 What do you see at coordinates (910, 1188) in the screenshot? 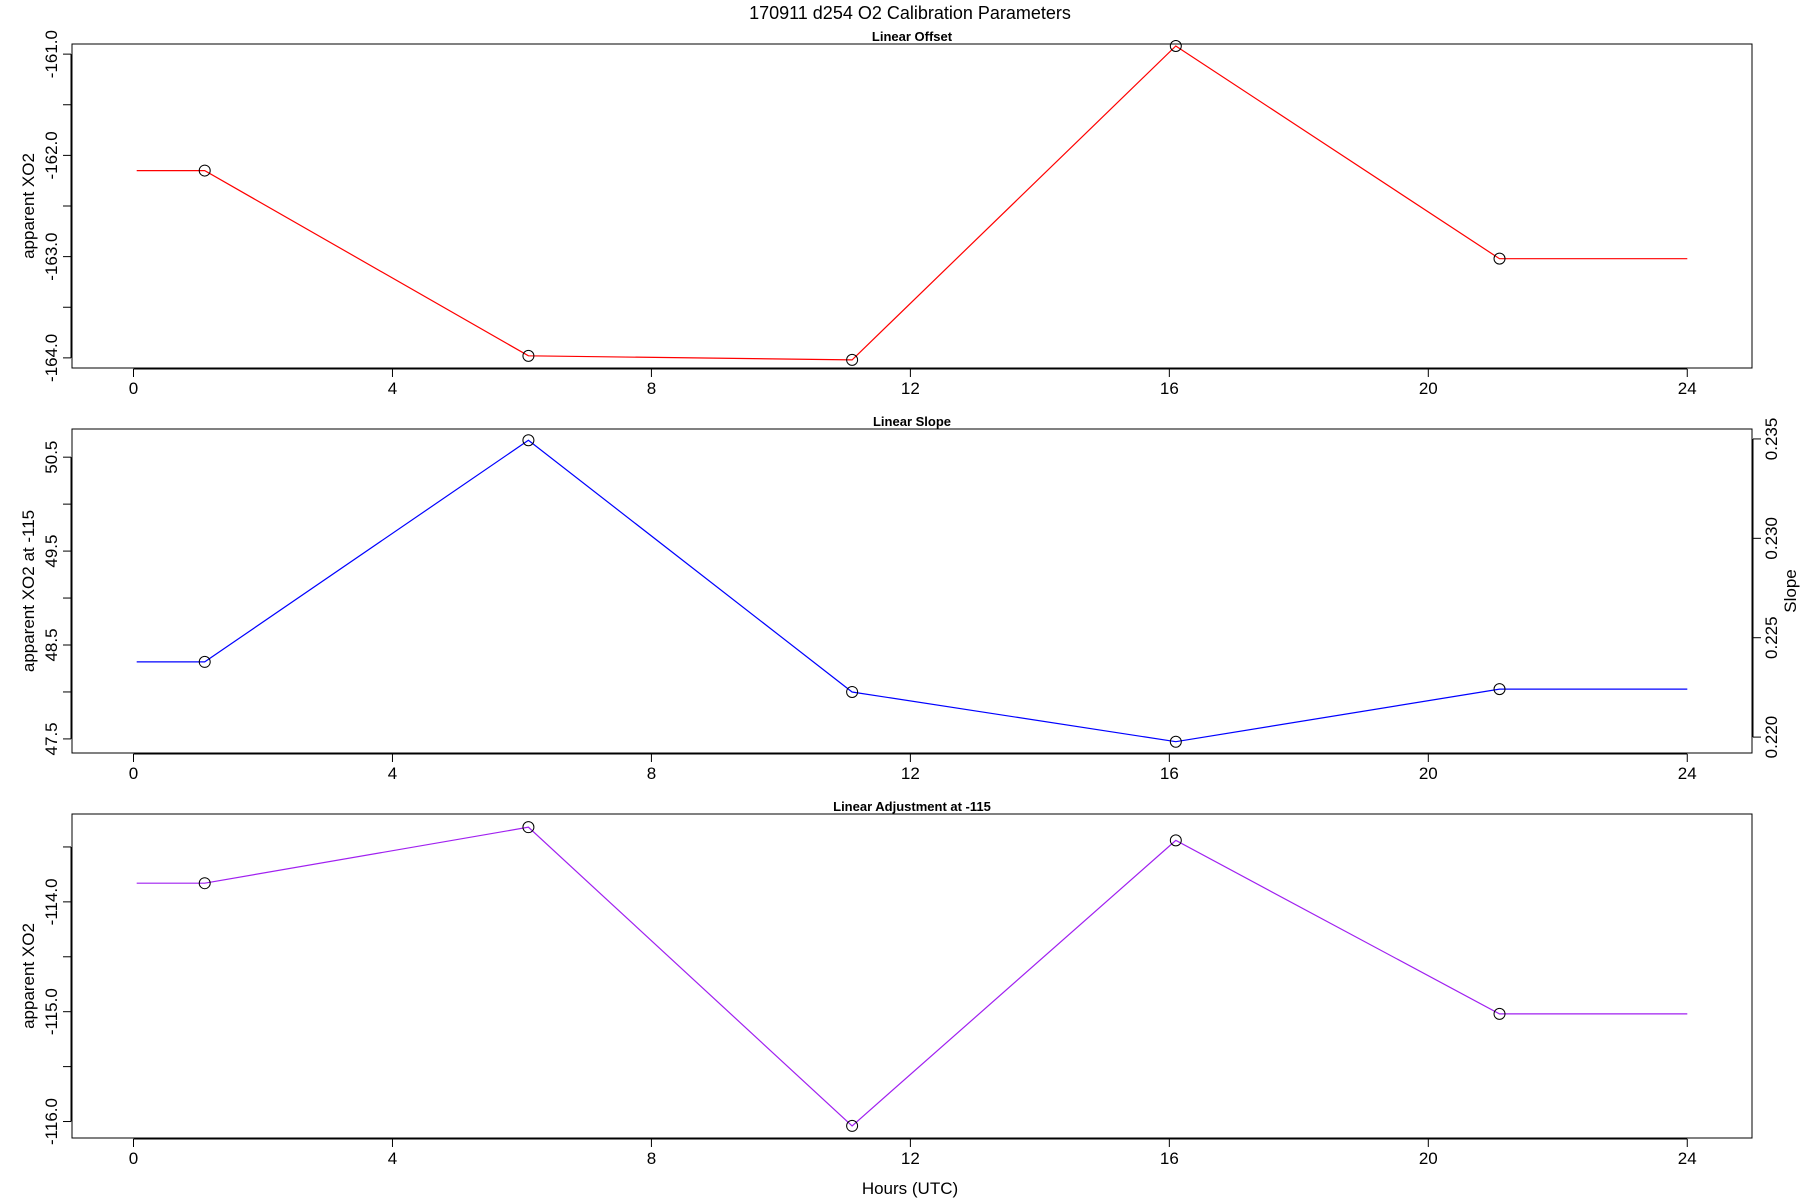
I see `x-axis-label: Hours (UTC)` at bounding box center [910, 1188].